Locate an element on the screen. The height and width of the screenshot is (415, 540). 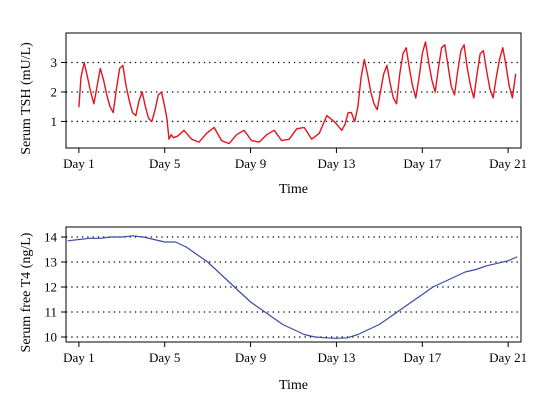
t4-x-tick-label: Day 21 is located at coordinates (508, 357).